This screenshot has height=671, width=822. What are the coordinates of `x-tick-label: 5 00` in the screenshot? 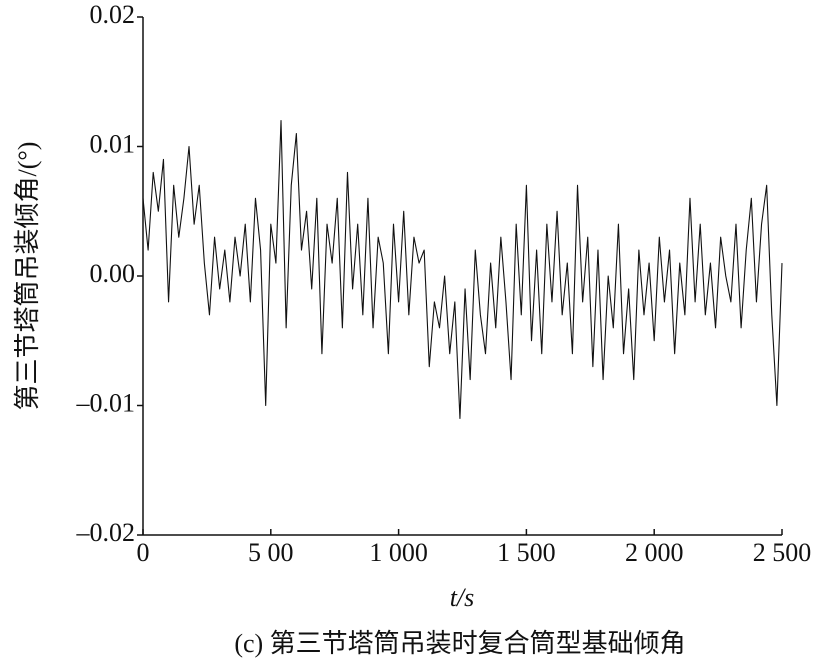 It's located at (271, 552).